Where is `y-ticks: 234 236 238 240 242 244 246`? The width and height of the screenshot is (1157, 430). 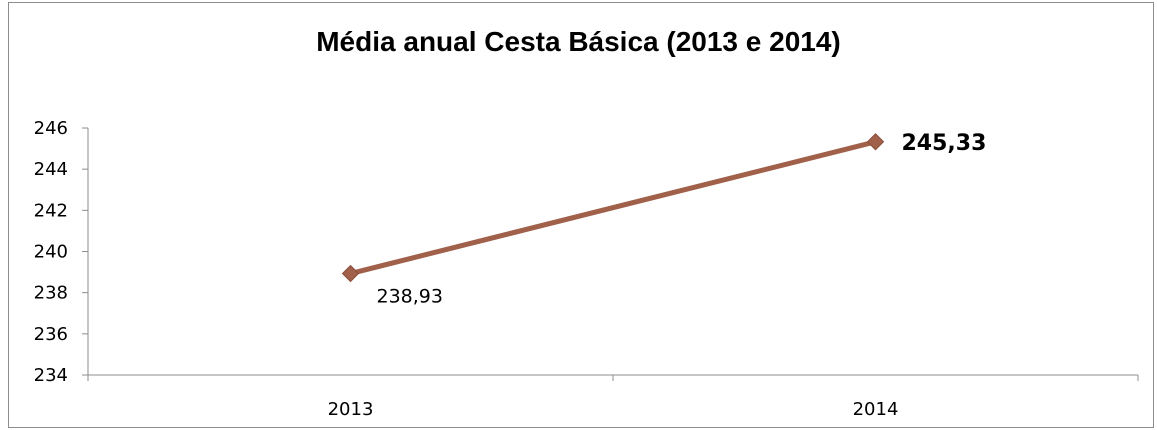 y-ticks: 234 236 238 240 242 244 246 is located at coordinates (61, 252).